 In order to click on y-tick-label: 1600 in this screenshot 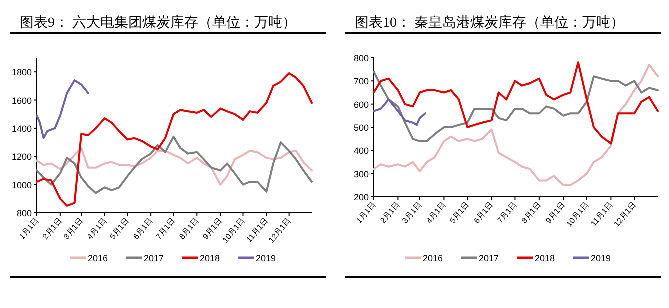, I will do `click(22, 101)`.